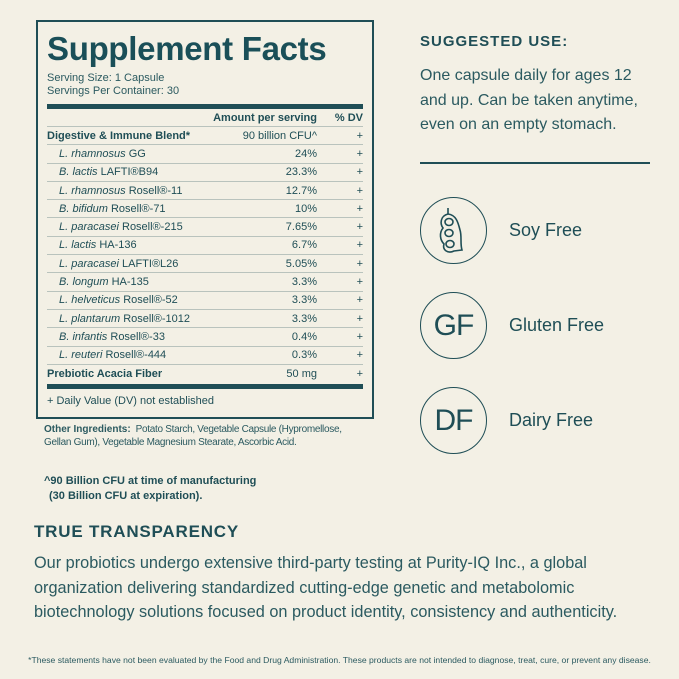 Image resolution: width=679 pixels, height=679 pixels. I want to click on strain-name: L. rhamnosus GG, so click(122, 154).